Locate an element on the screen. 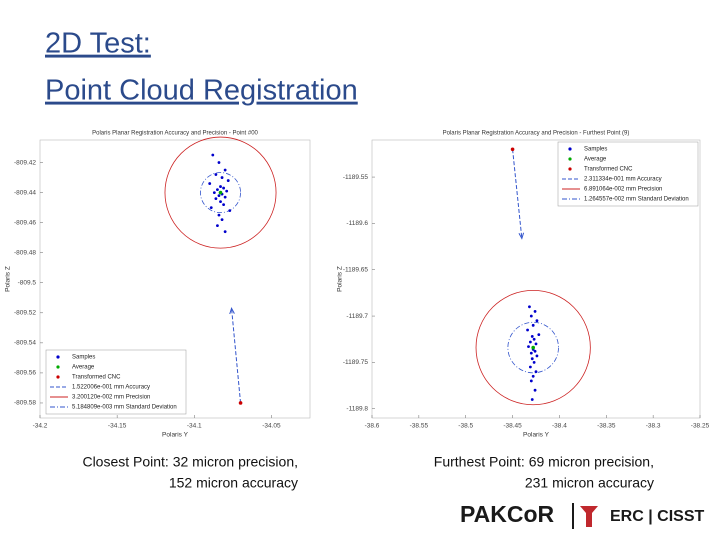  slide-title: Point Cloud Registration is located at coordinates (201, 91).